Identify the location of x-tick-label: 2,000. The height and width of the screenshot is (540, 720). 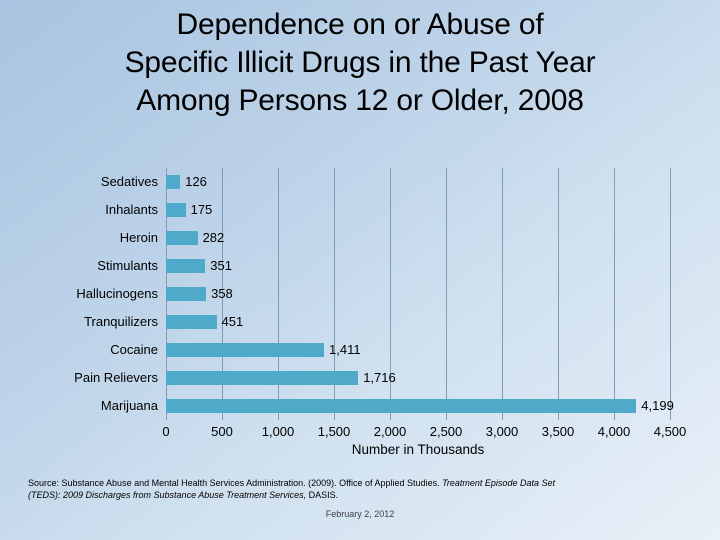
(390, 431).